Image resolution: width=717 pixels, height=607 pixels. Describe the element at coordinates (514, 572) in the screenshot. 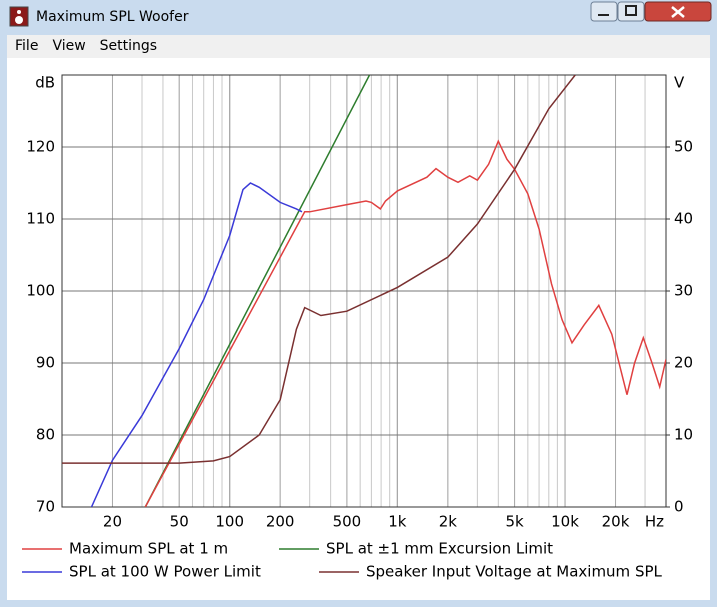

I see `legend-label: Speaker Input Voltage at Maximum SPL` at that location.